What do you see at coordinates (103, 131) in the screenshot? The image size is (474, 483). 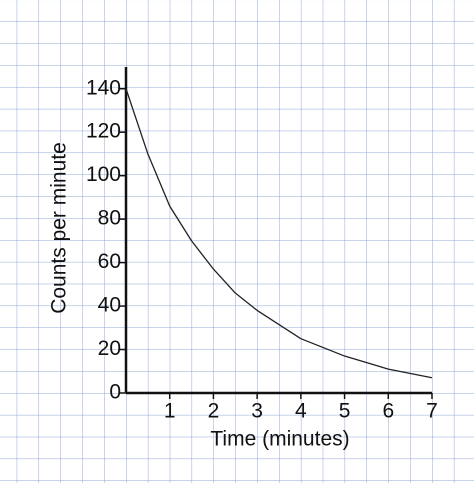 I see `y-tick-label: 120` at bounding box center [103, 131].